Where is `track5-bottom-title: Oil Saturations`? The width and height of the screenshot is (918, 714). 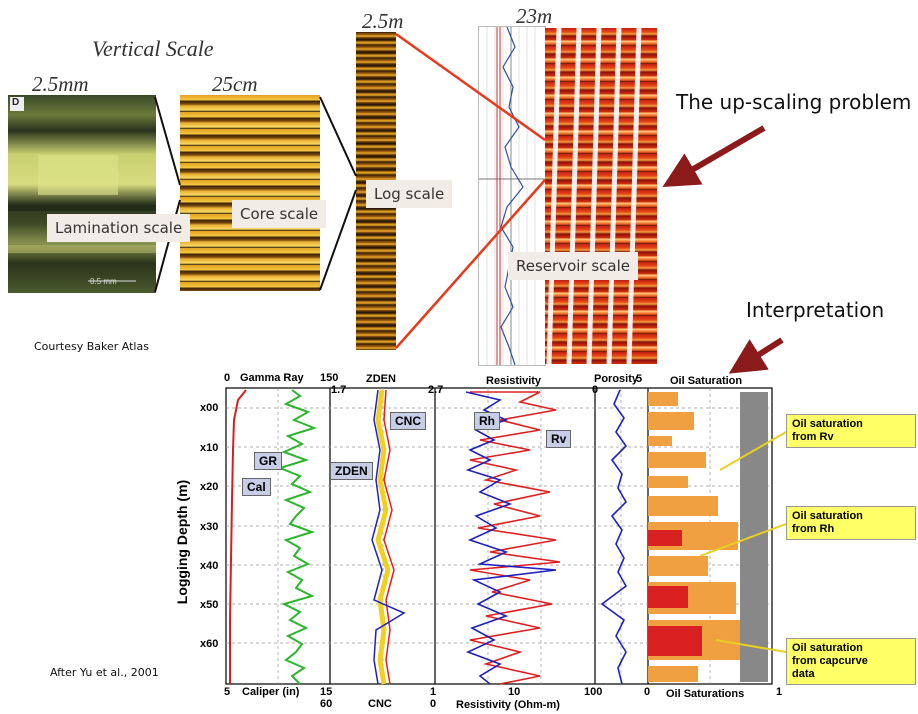 track5-bottom-title: Oil Saturations is located at coordinates (705, 694).